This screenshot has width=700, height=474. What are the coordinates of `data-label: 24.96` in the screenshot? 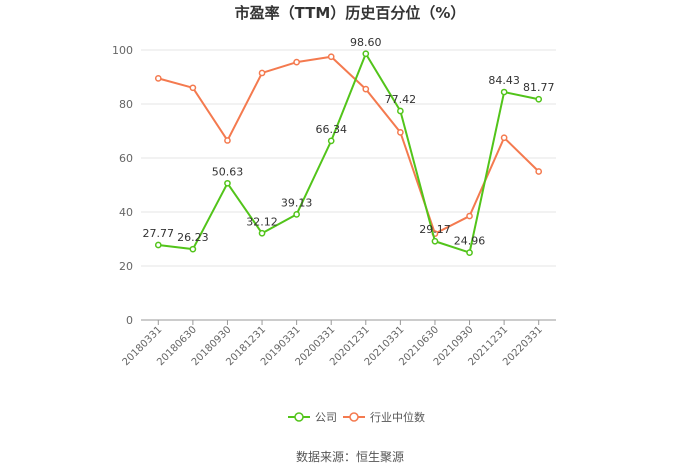 It's located at (470, 241).